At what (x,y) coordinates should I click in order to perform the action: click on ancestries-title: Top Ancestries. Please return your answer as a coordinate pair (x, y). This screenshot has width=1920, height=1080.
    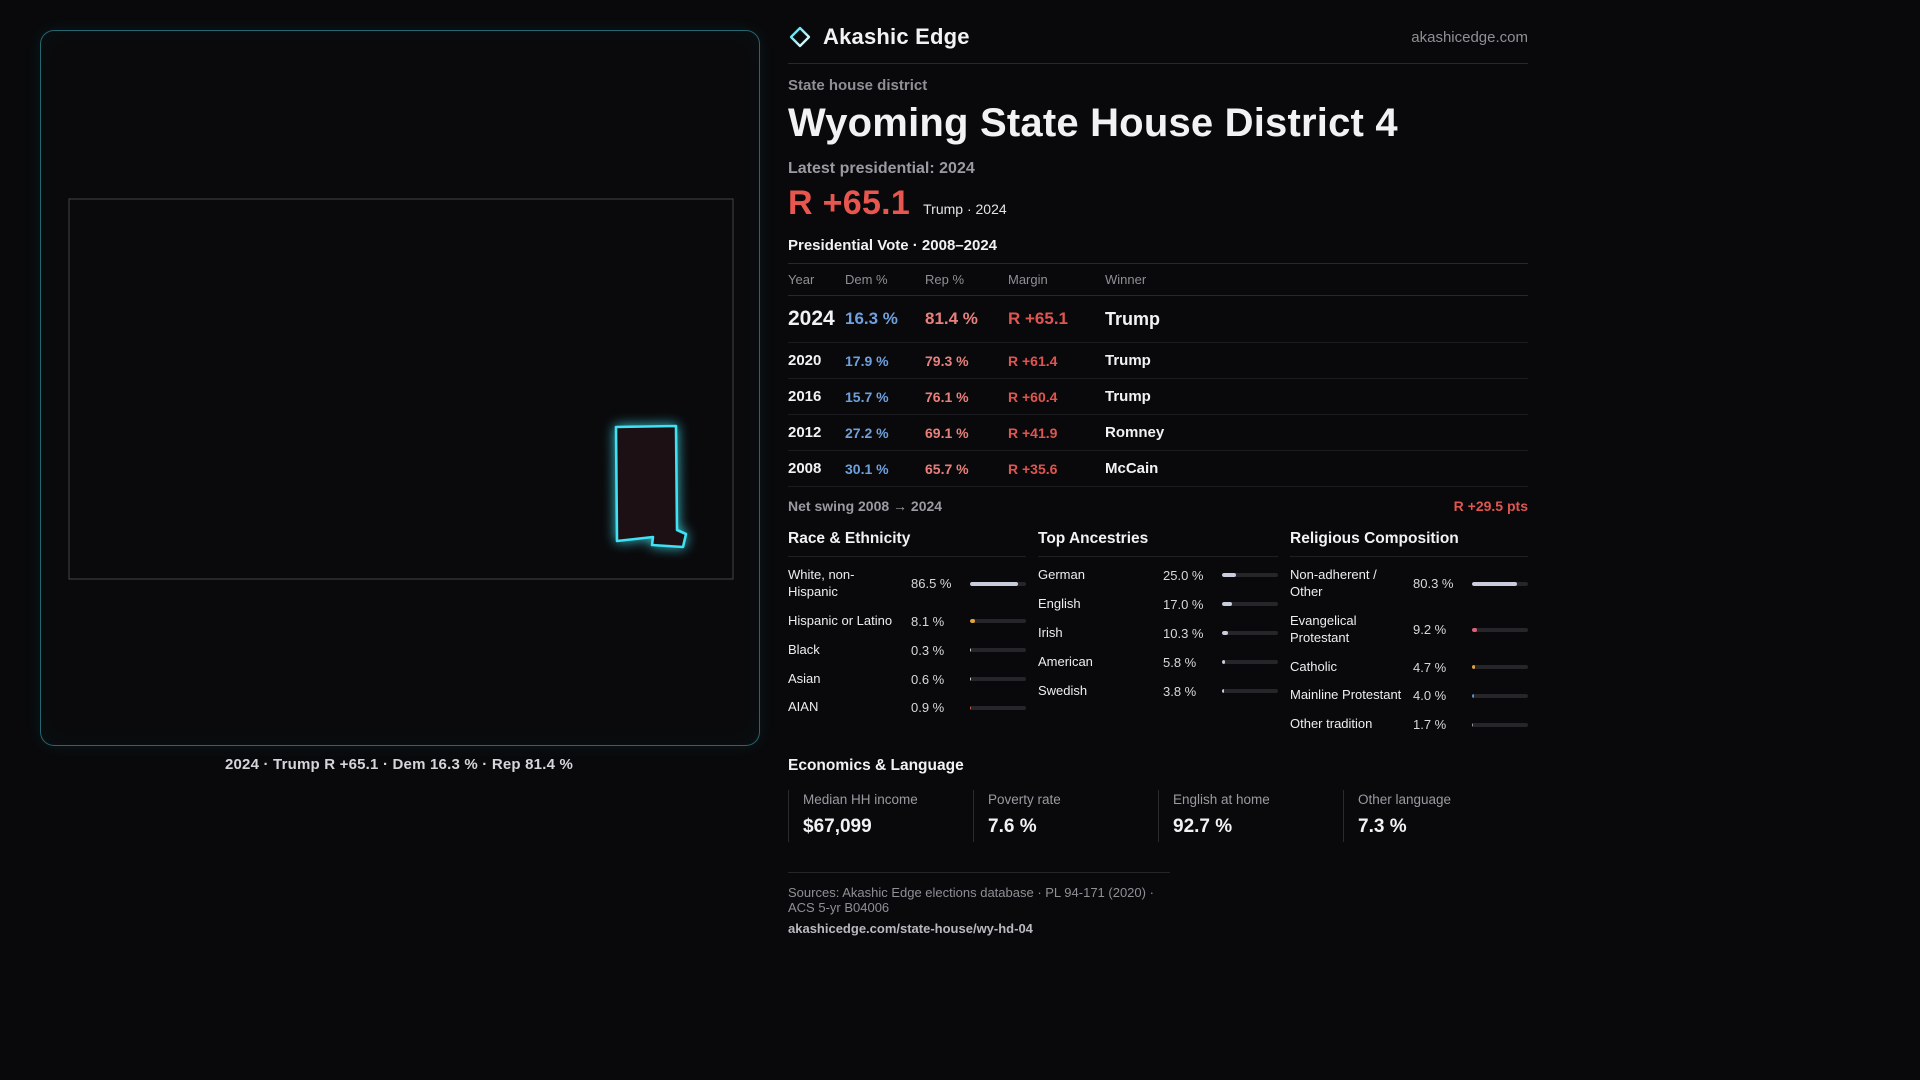
    Looking at the image, I should click on (1158, 543).